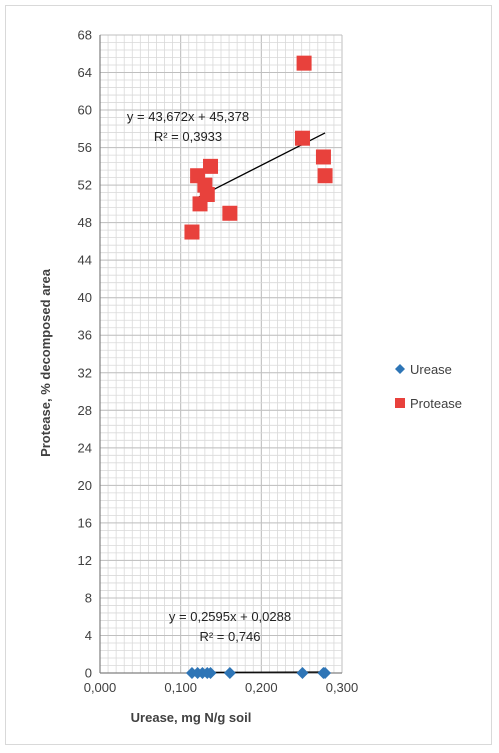 The image size is (499, 753). Describe the element at coordinates (261, 687) in the screenshot. I see `x-tick-label: 0,200` at that location.